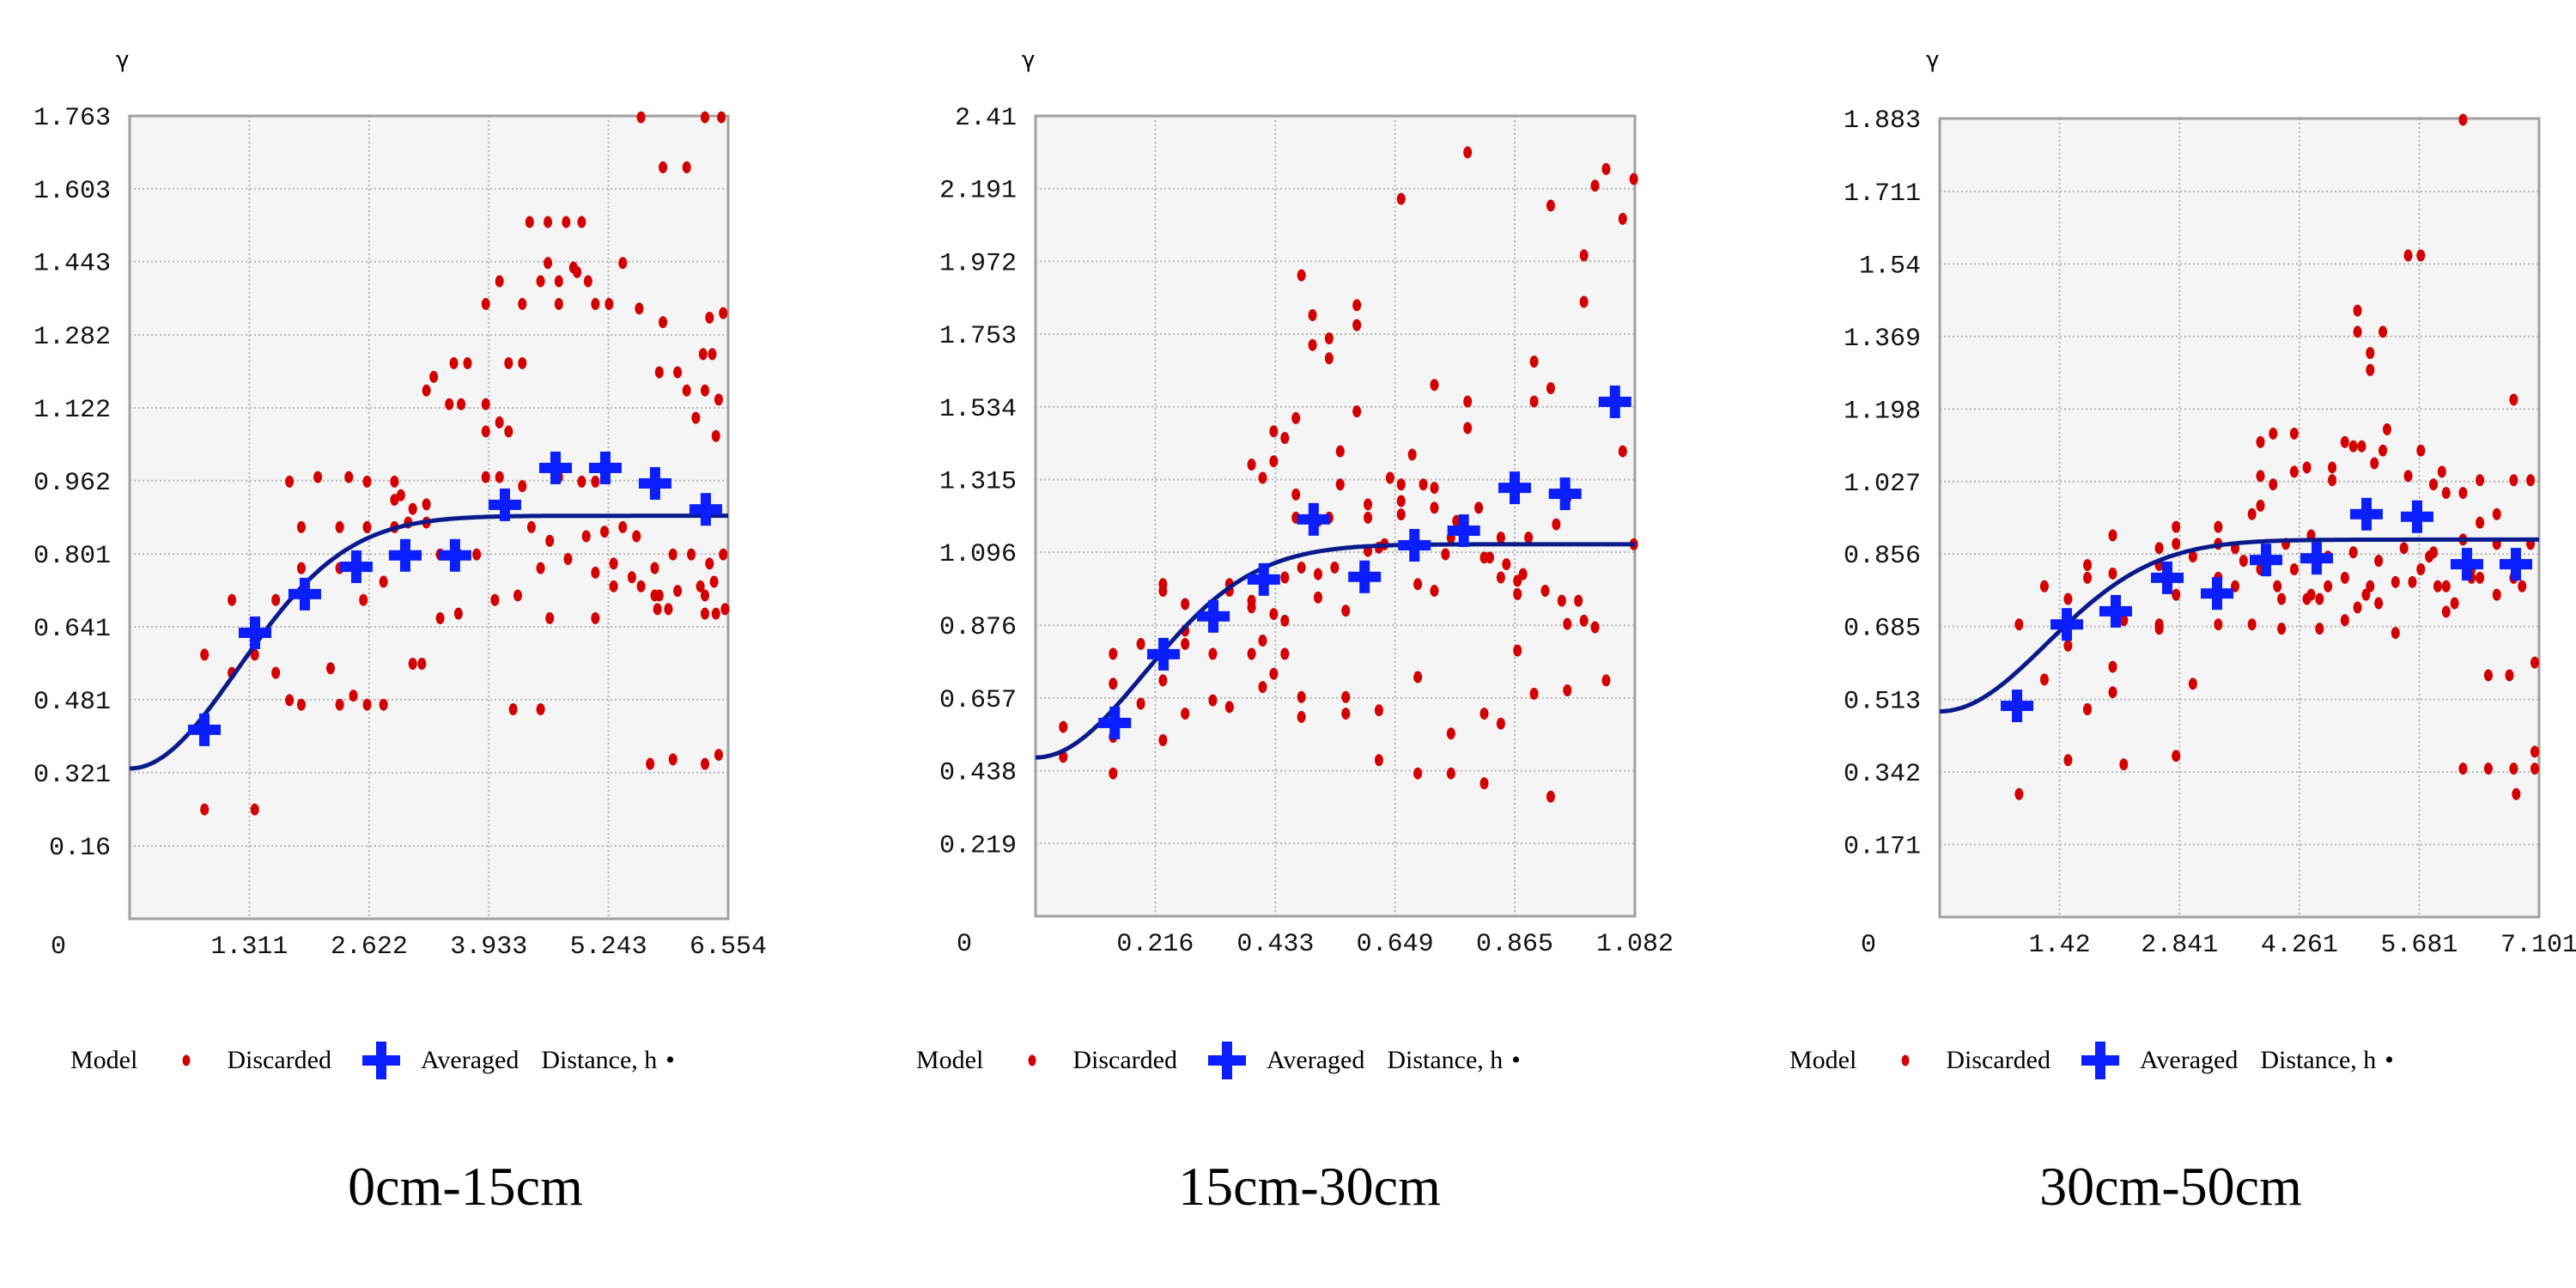 This screenshot has width=2576, height=1288. What do you see at coordinates (1335, 651) in the screenshot?
I see `model-curve` at bounding box center [1335, 651].